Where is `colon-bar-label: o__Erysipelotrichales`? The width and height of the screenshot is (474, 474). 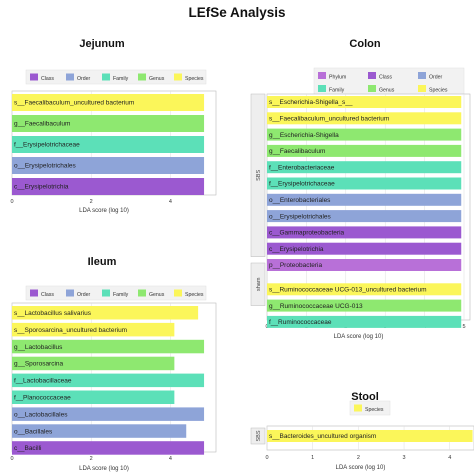
colon-bar-label: o__Erysipelotrichales is located at coordinates (300, 216).